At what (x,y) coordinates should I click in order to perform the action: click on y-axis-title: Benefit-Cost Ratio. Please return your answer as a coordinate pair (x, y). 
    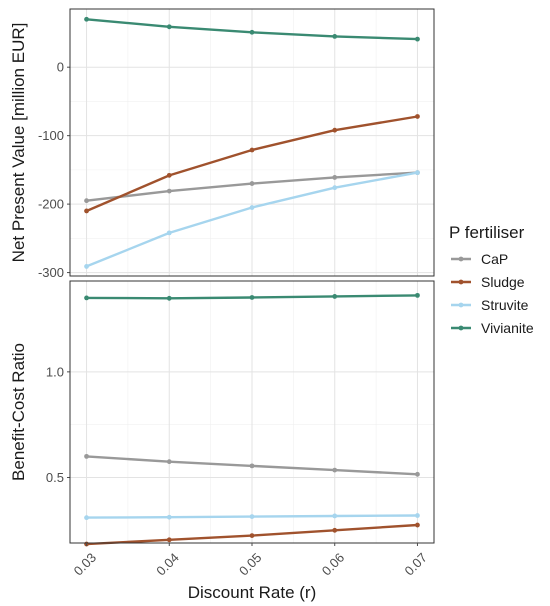
    Looking at the image, I should click on (18, 412).